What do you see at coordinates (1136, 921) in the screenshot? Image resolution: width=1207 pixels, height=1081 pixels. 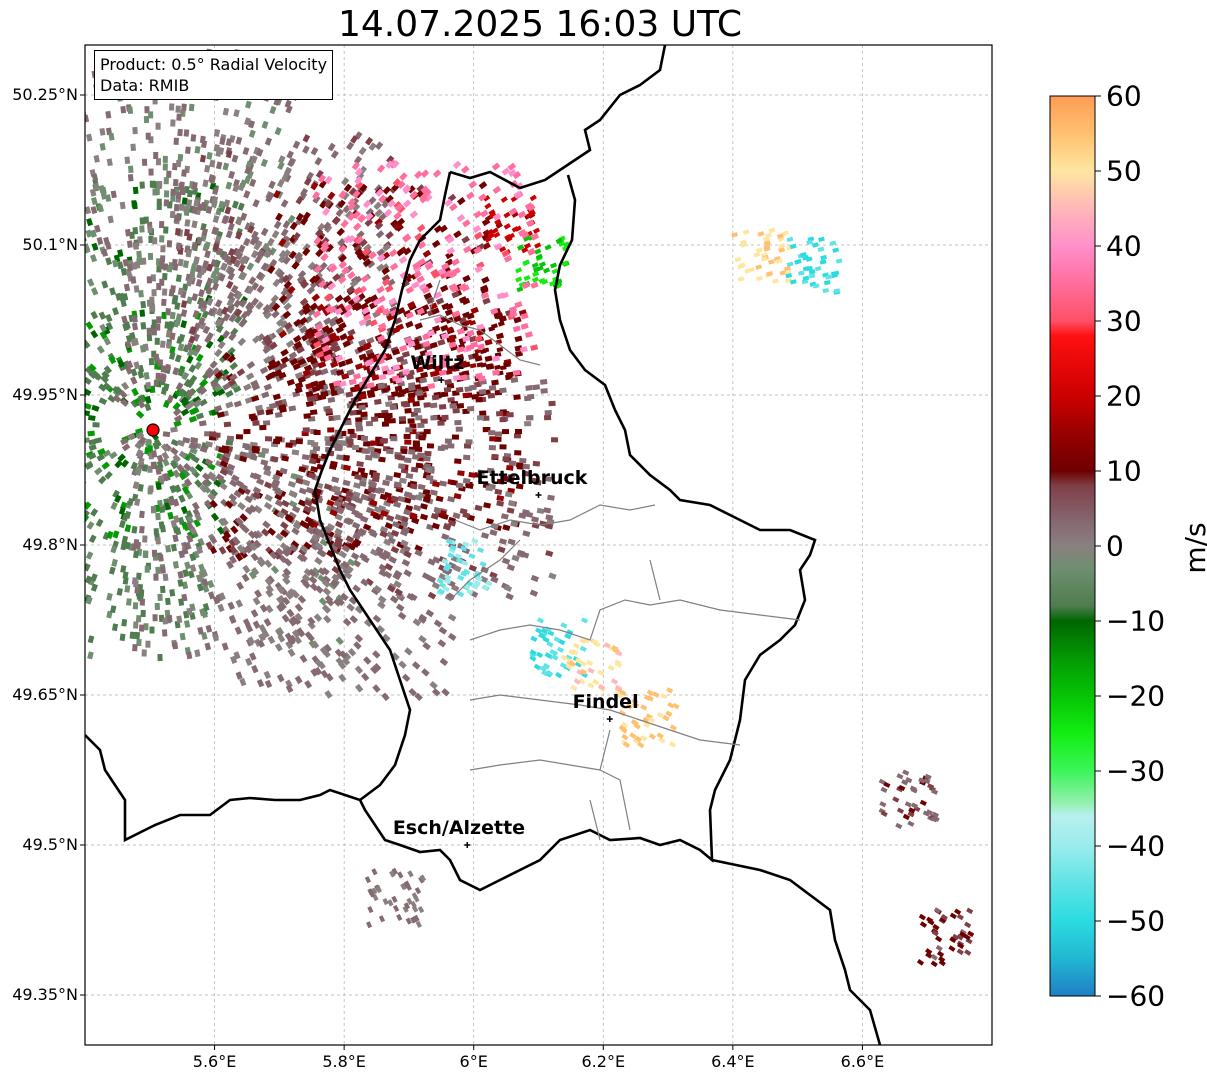 I see `colorbar-tick-label: −50` at bounding box center [1136, 921].